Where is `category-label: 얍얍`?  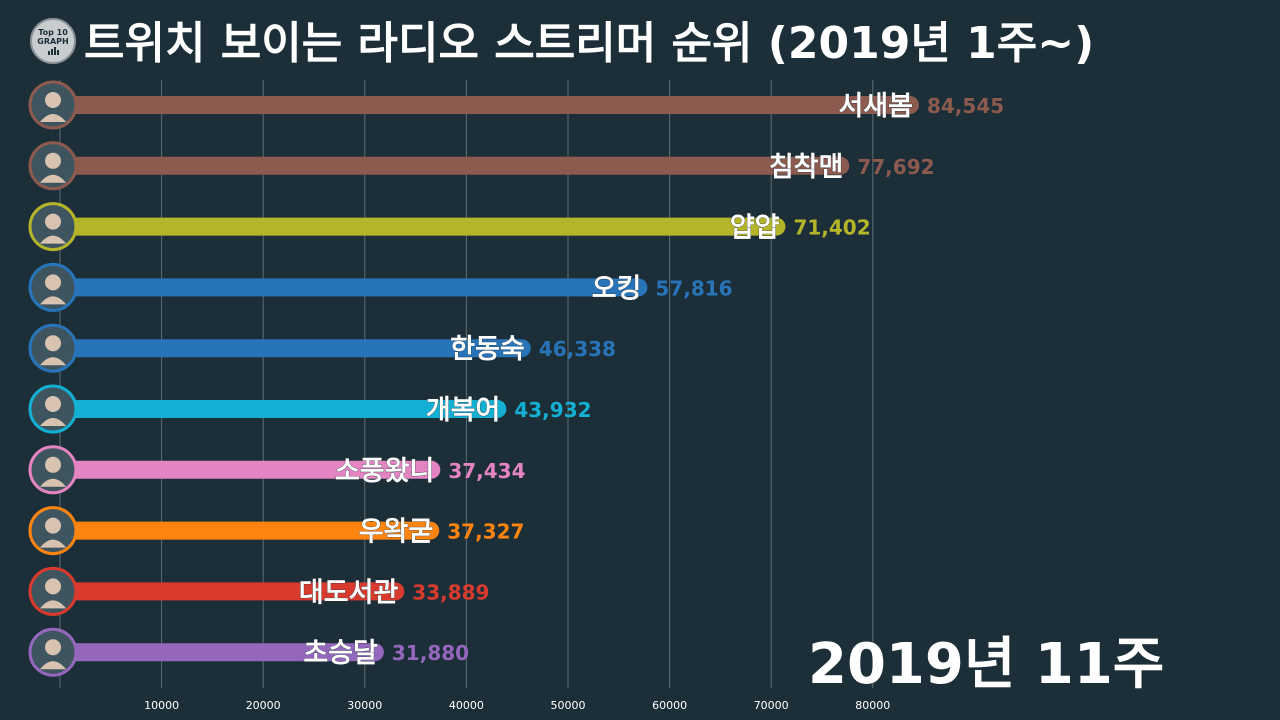 category-label: 얍얍 is located at coordinates (755, 228).